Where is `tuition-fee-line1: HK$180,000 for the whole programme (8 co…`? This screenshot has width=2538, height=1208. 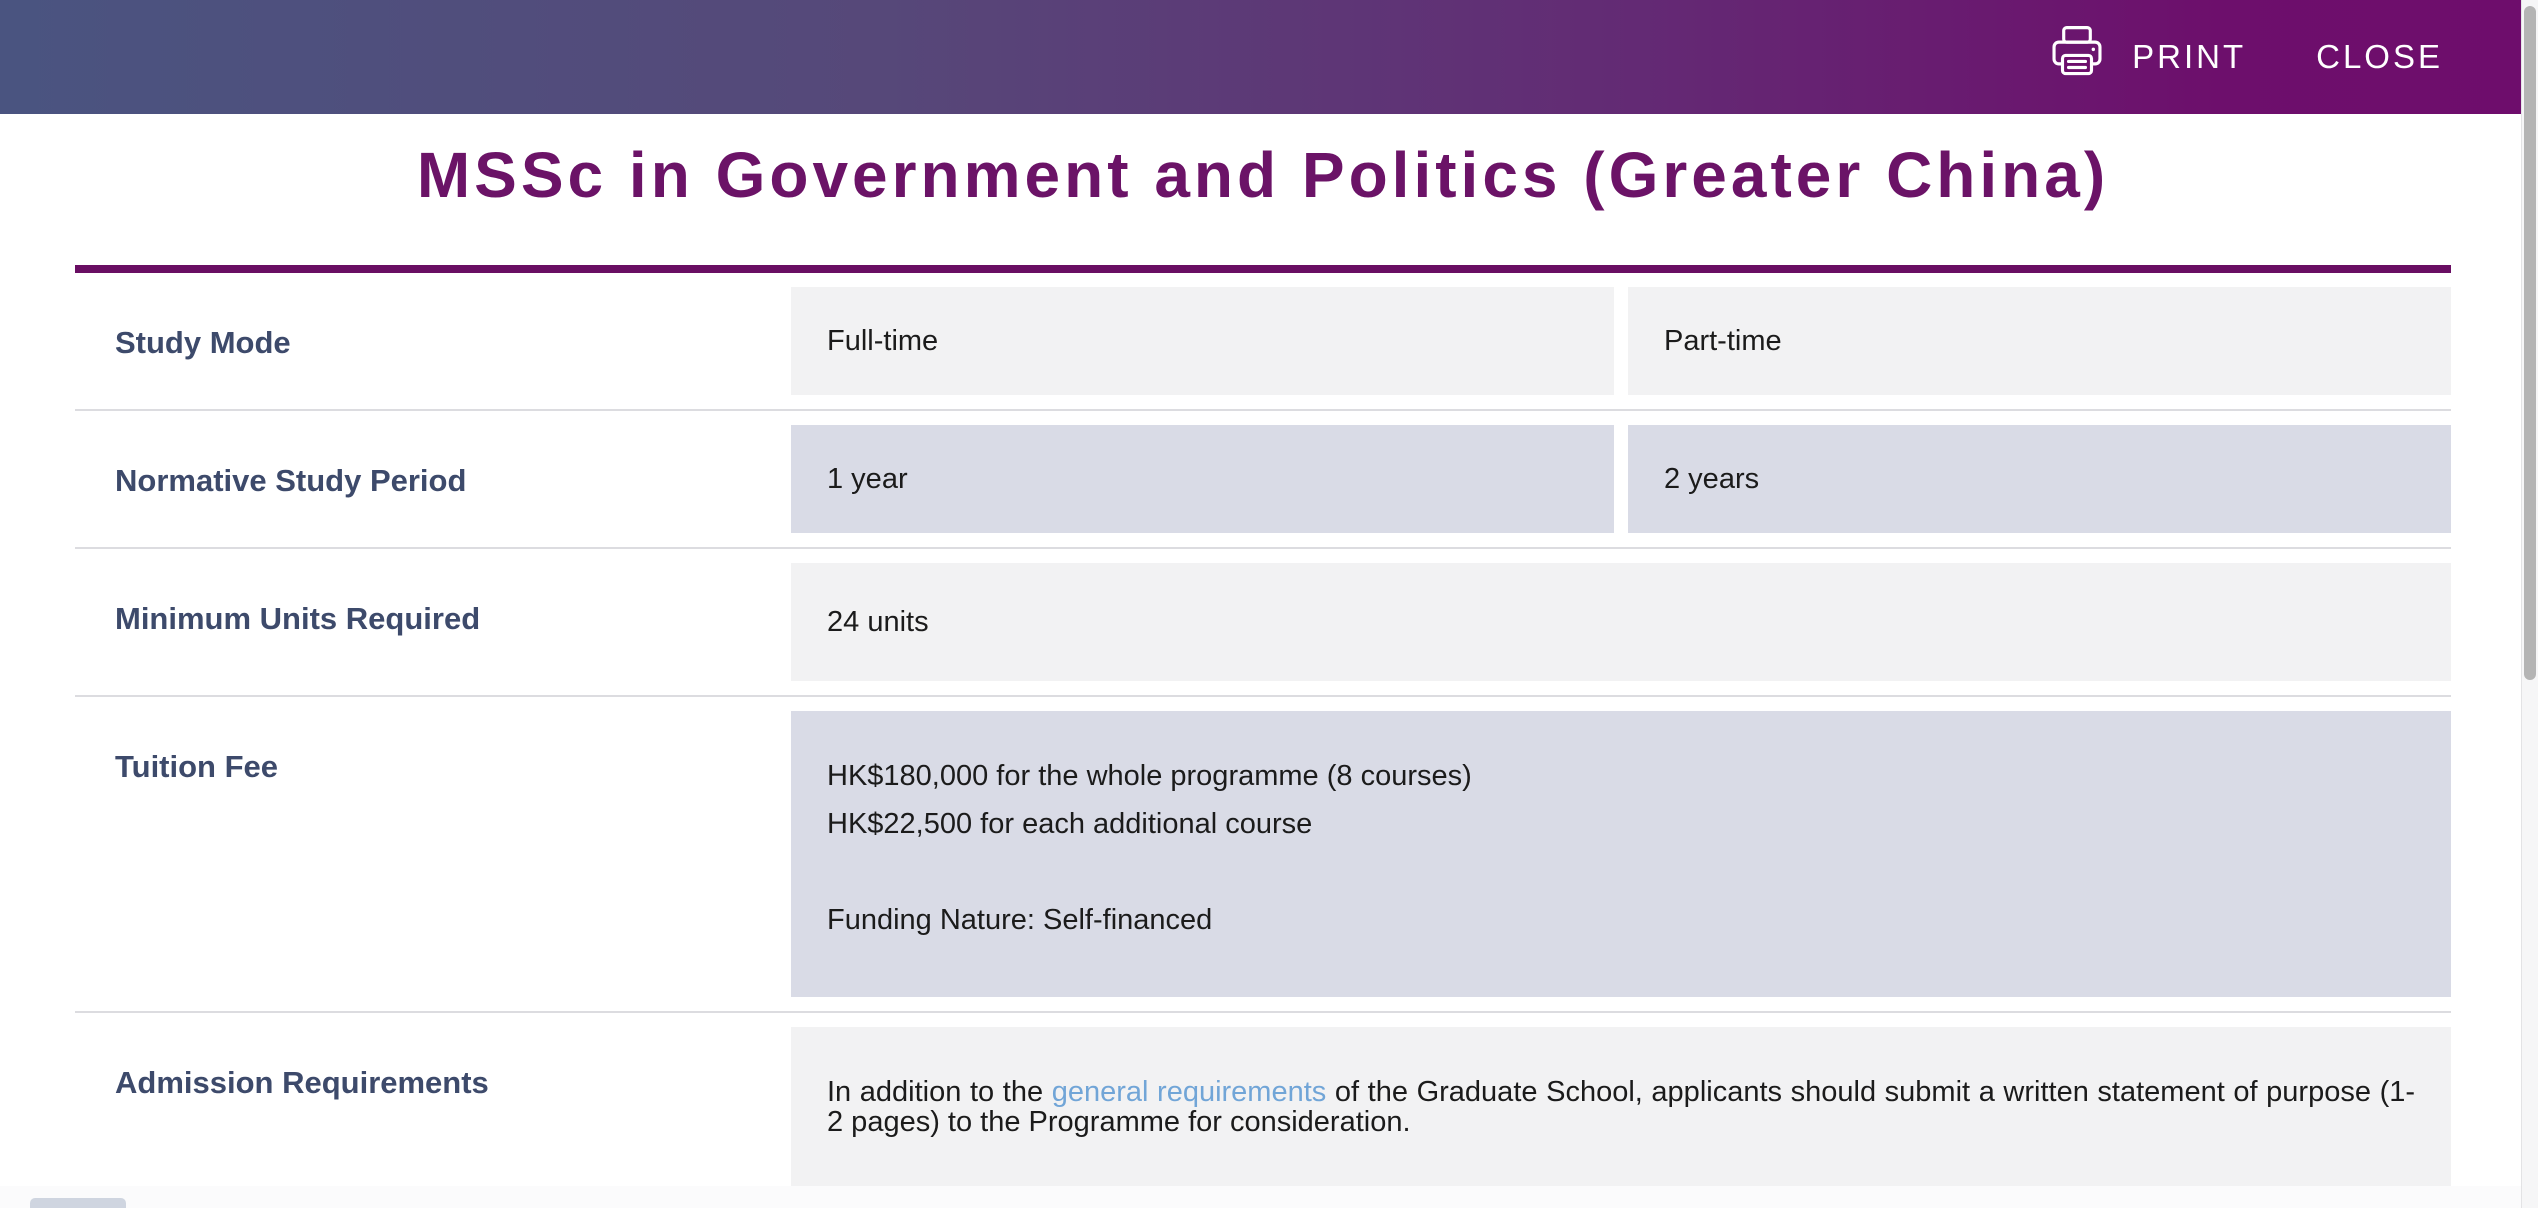
tuition-fee-line1: HK$180,000 for the whole programme (8 co… is located at coordinates (1149, 776).